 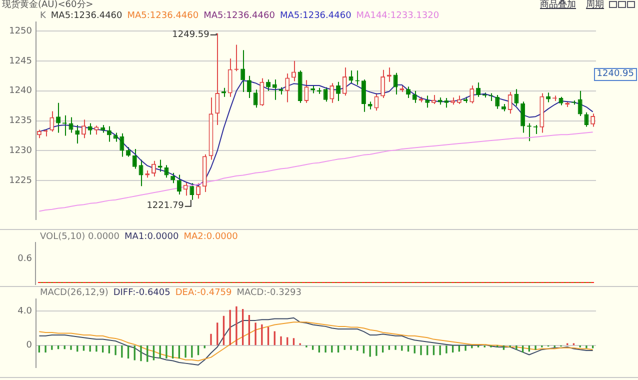 I want to click on y-tick-label: 1245, so click(x=20, y=61).